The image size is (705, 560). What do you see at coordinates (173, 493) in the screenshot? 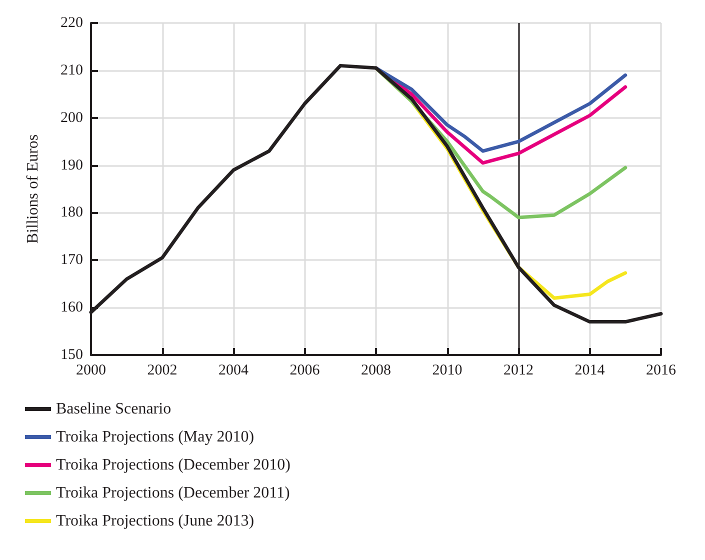
I see `legend-label: Troika Projections (December 2011)` at bounding box center [173, 493].